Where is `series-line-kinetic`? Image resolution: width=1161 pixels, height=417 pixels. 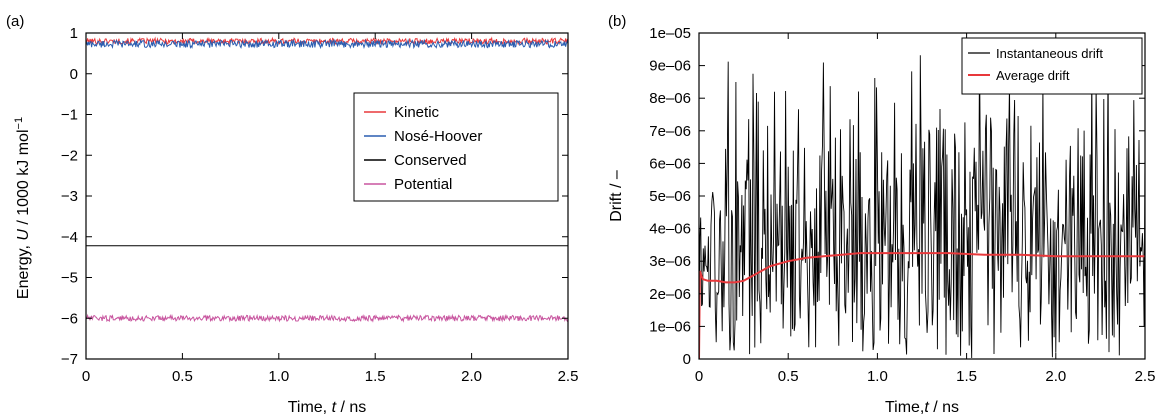
series-line-kinetic is located at coordinates (327, 41).